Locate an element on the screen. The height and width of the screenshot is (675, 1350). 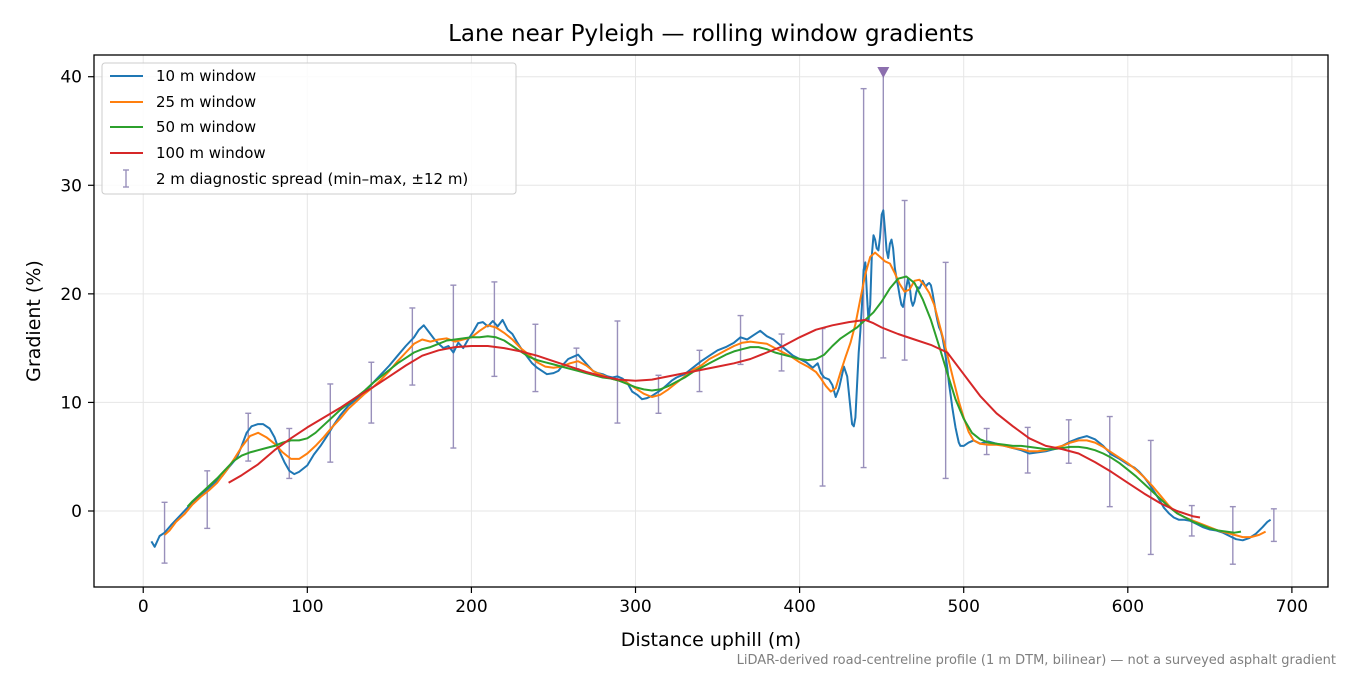
legend-item: 10 m window is located at coordinates (183, 76).